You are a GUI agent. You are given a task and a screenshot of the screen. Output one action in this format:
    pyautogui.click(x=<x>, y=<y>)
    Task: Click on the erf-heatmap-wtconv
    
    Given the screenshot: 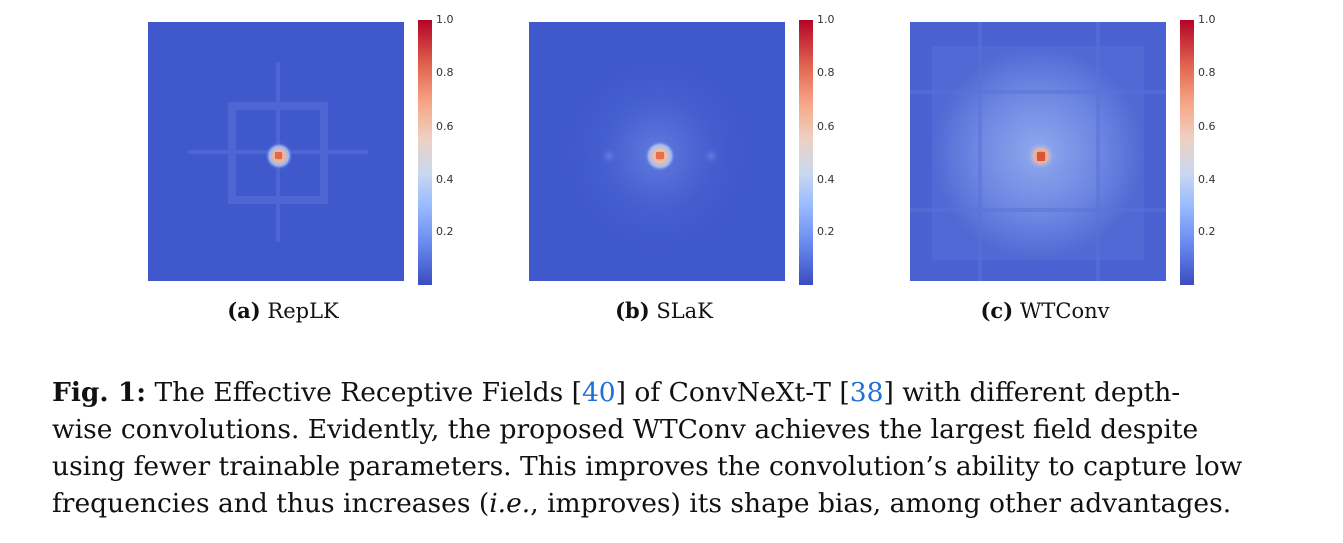 What is the action you would take?
    pyautogui.click(x=1038, y=151)
    